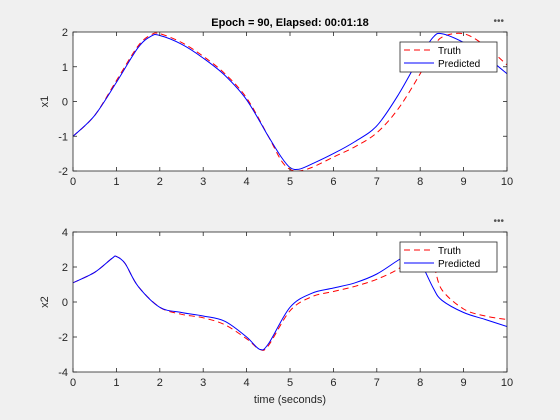 Image resolution: width=560 pixels, height=420 pixels. Describe the element at coordinates (65, 233) in the screenshot. I see `y-tick-label: 4` at that location.